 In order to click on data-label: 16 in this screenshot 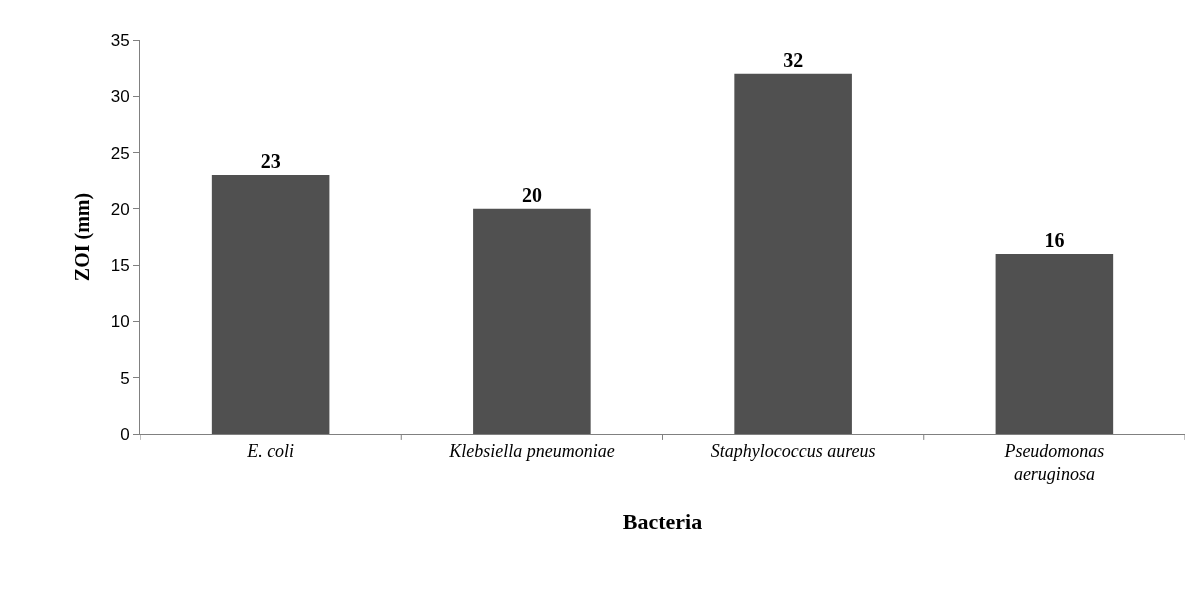, I will do `click(1054, 239)`.